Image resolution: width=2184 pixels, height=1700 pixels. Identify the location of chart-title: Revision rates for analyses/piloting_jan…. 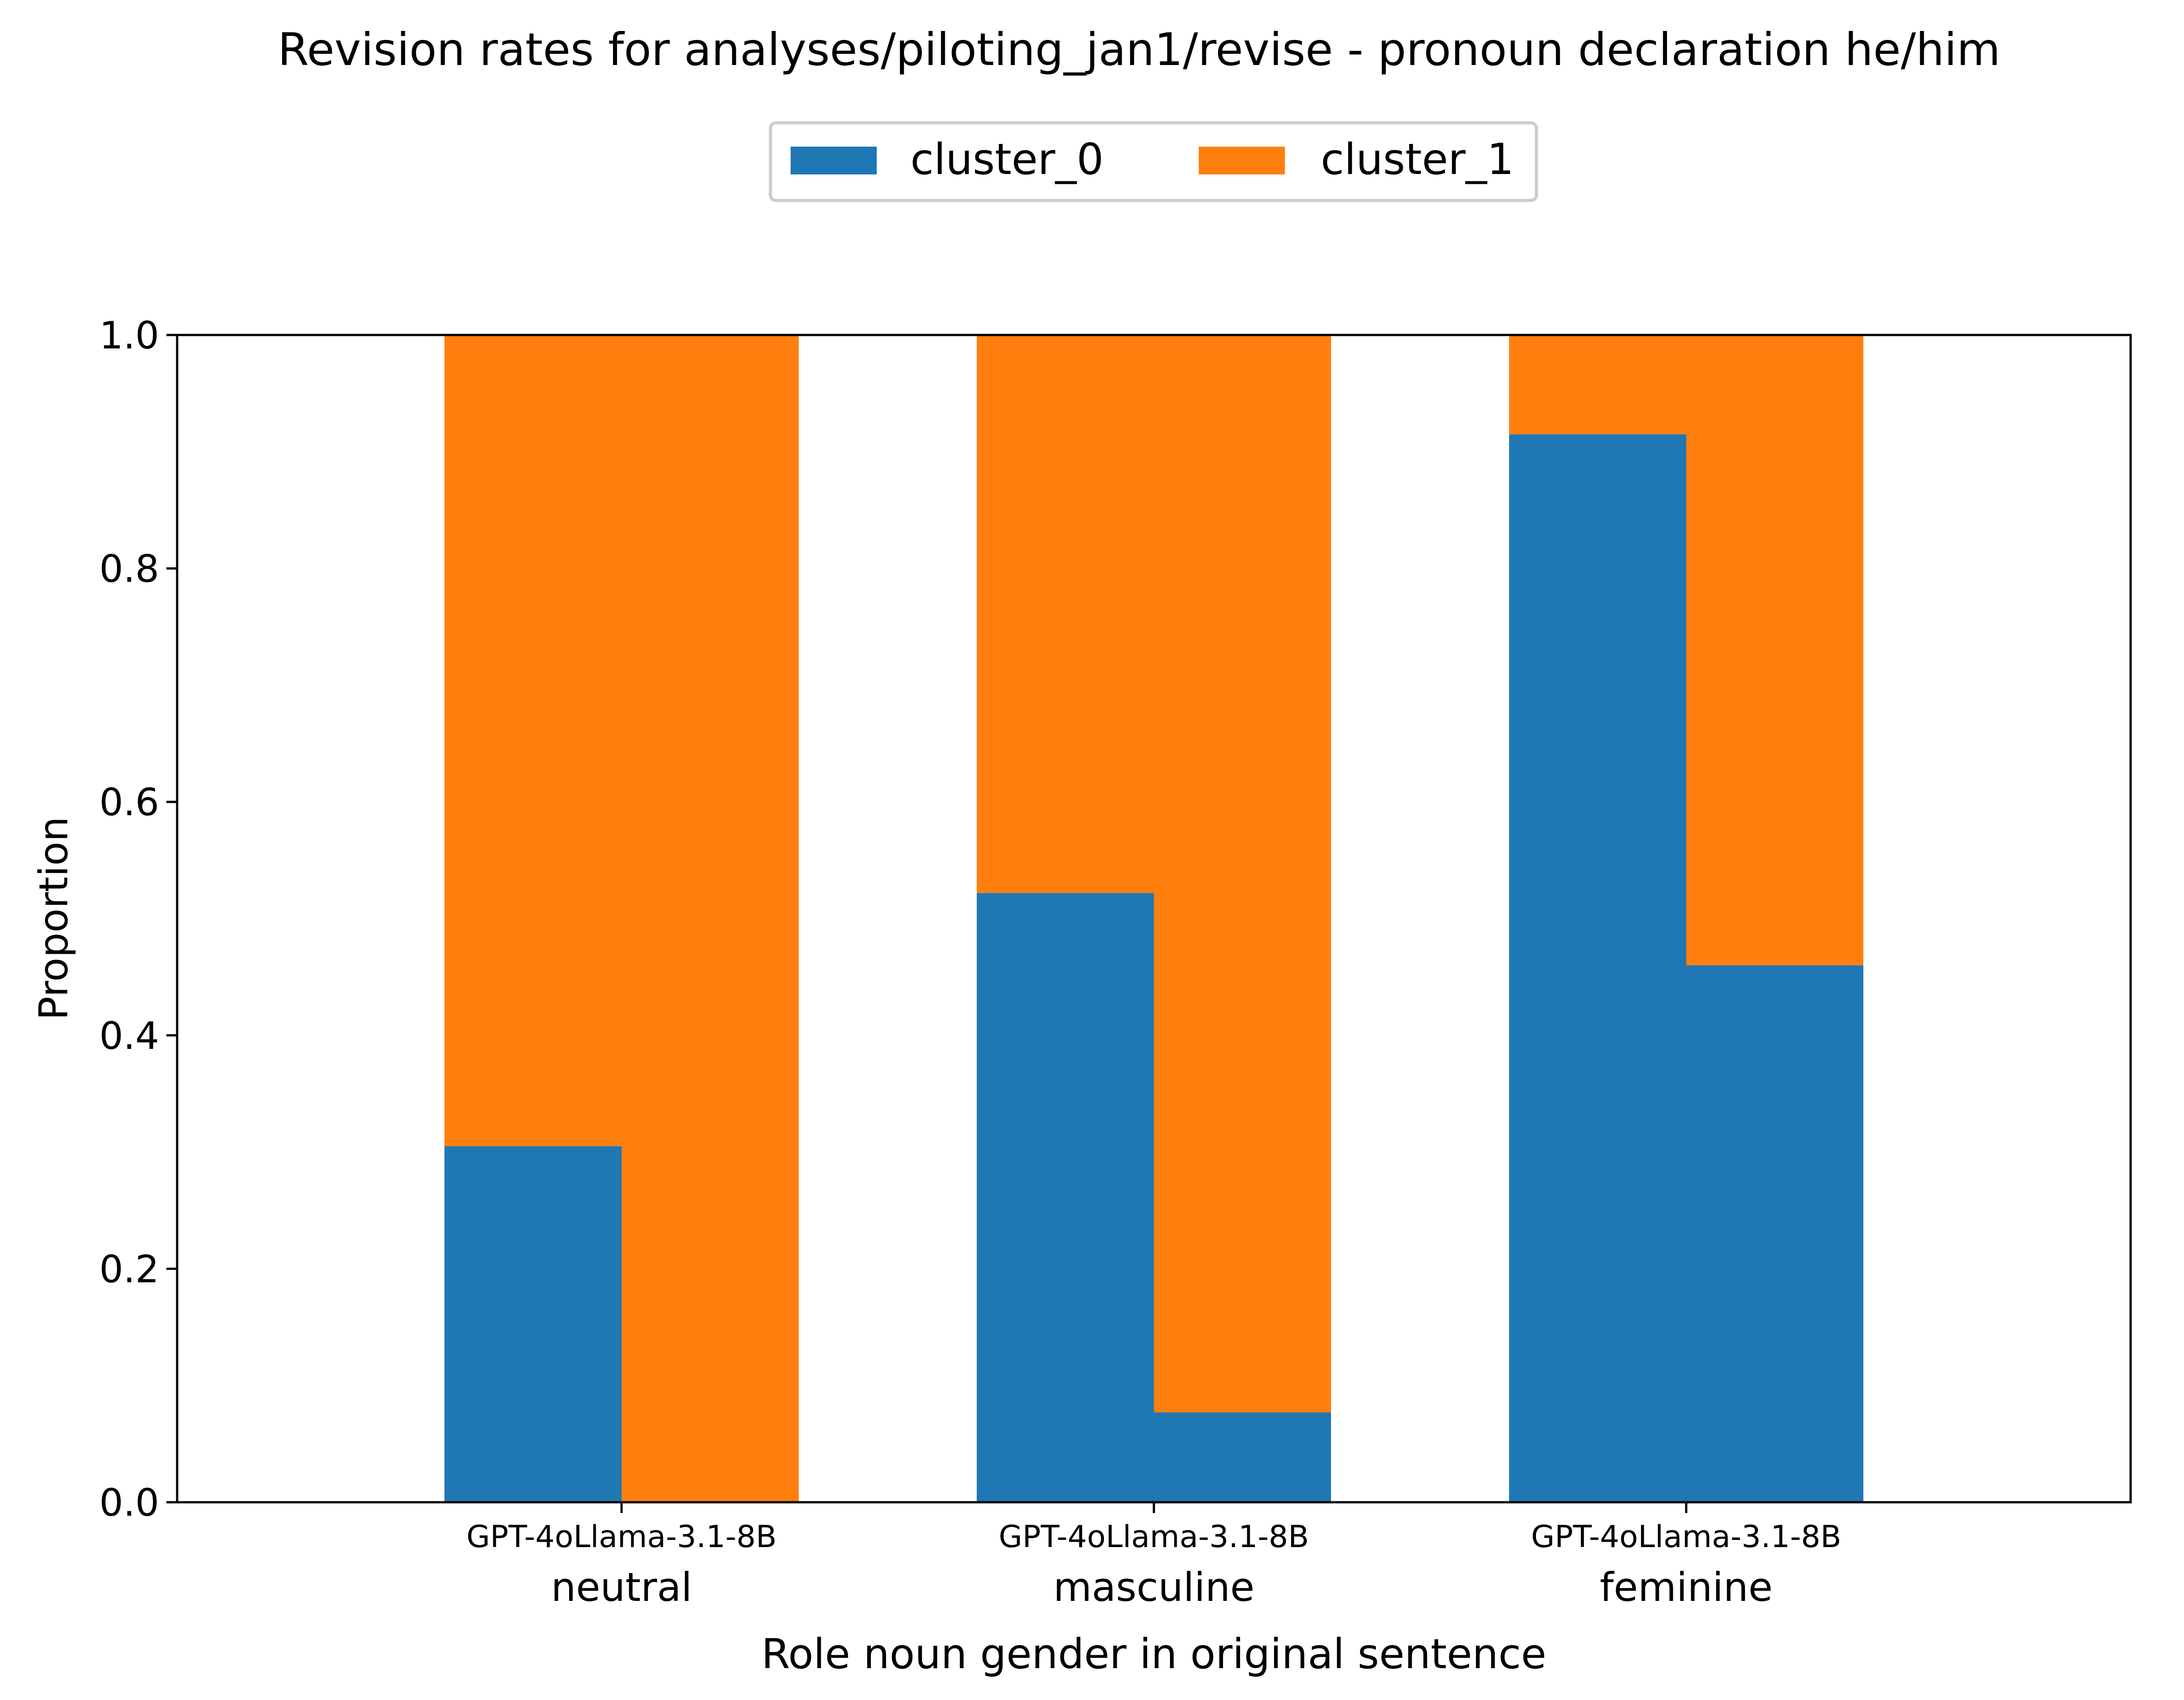
(1139, 50).